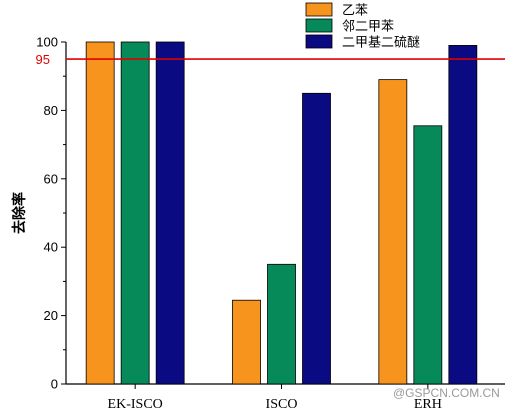 This screenshot has height=418, width=519. Describe the element at coordinates (19, 213) in the screenshot. I see `y-axis-title: 去除率` at that location.